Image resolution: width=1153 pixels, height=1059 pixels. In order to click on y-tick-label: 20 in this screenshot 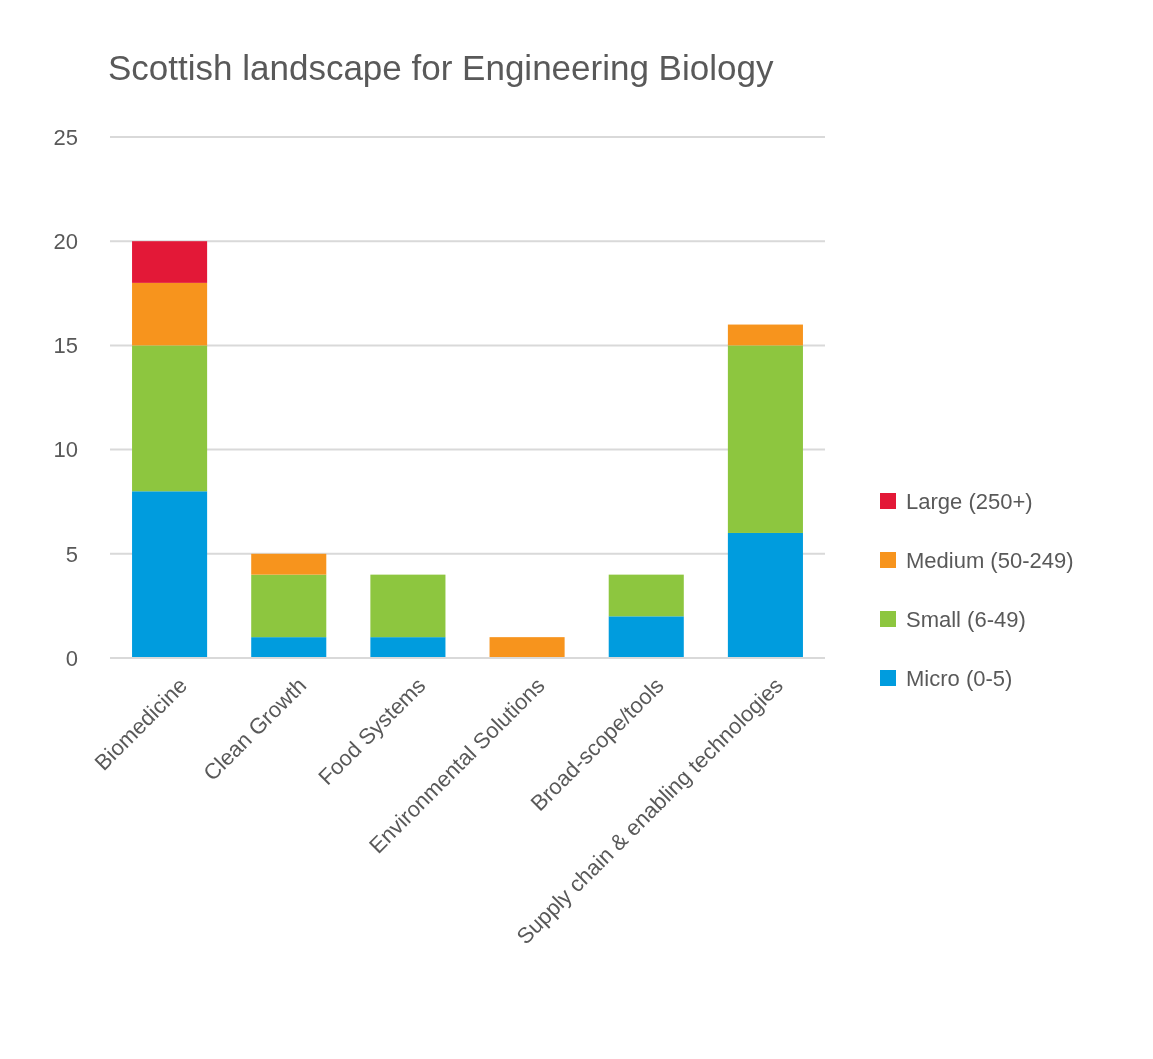, I will do `click(65, 241)`.